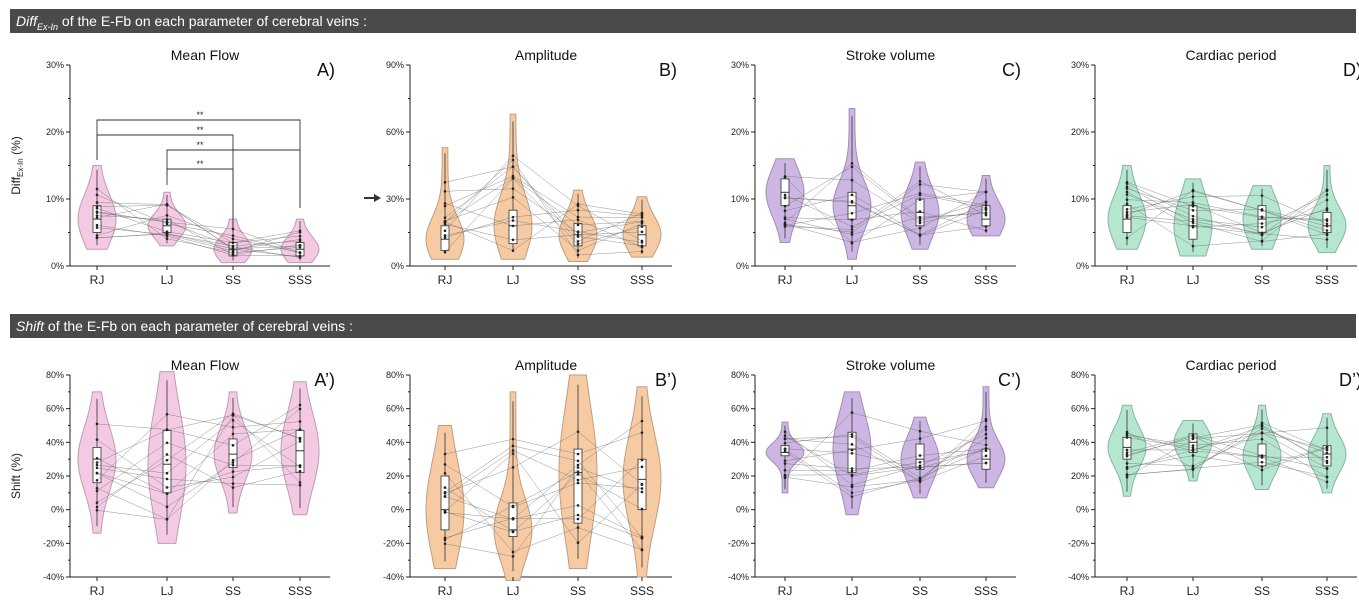 The height and width of the screenshot is (600, 1359). Describe the element at coordinates (1193, 280) in the screenshot. I see `x-tick-label: LJ` at that location.